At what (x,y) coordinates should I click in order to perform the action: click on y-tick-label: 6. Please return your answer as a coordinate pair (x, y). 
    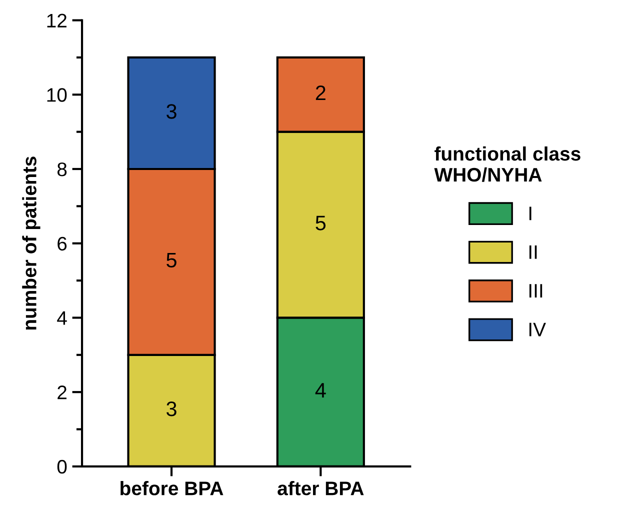
    Looking at the image, I should click on (62, 243).